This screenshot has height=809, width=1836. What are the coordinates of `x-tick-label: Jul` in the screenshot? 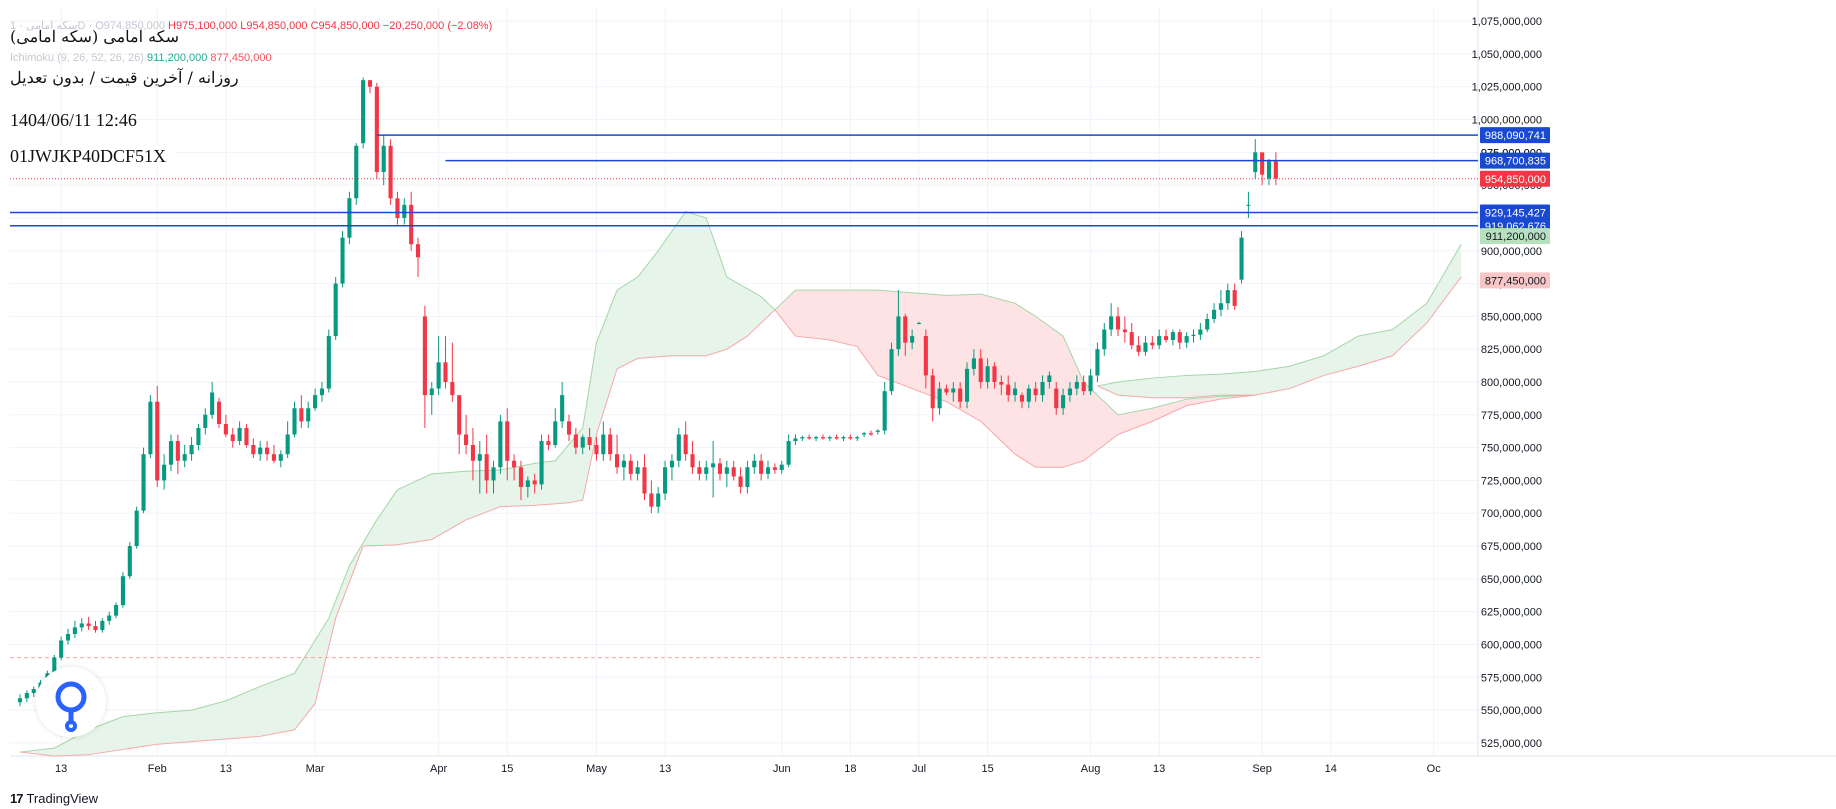 It's located at (919, 769).